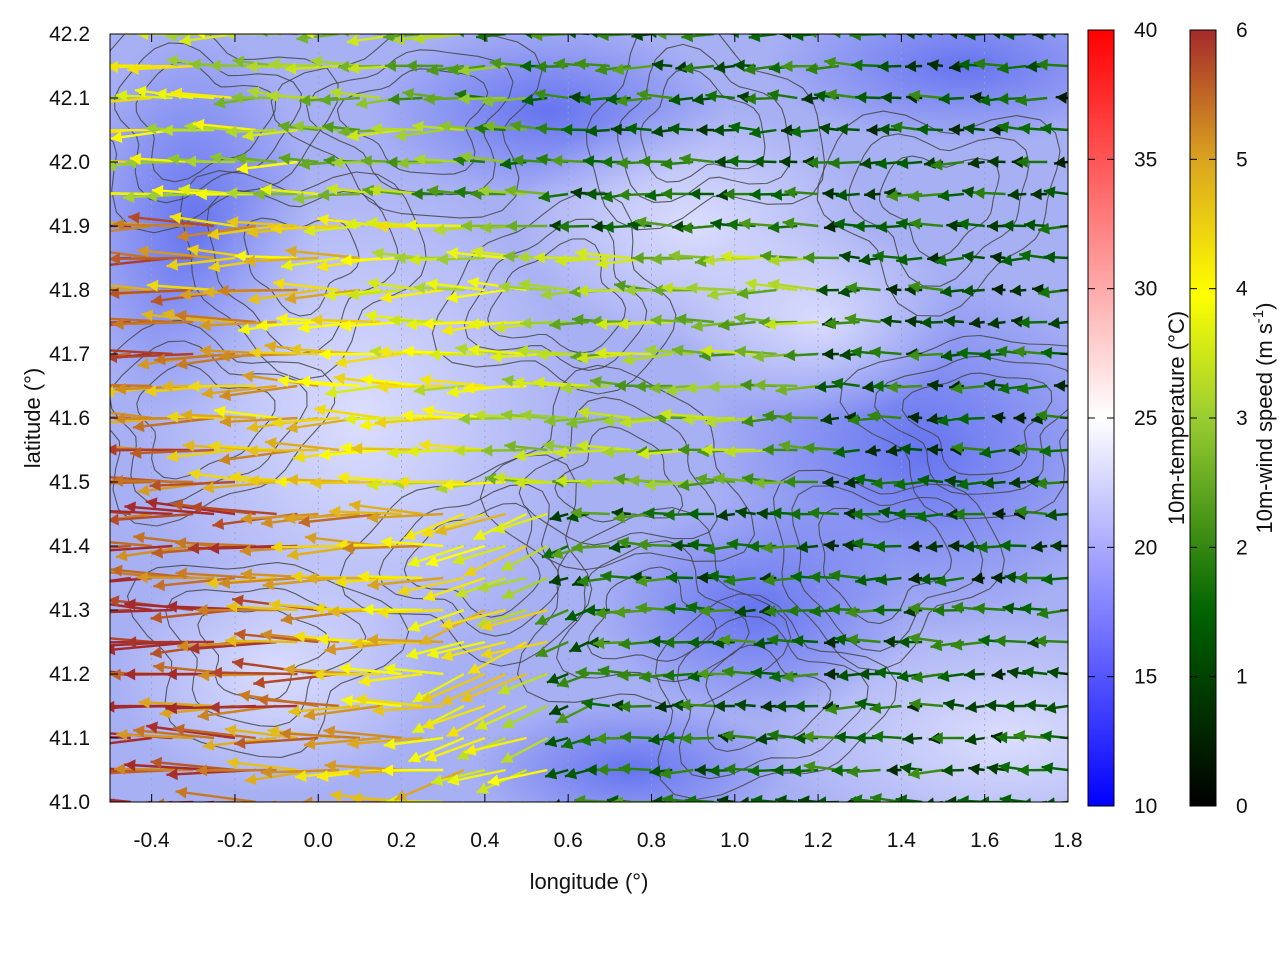  What do you see at coordinates (1258, 316) in the screenshot?
I see `wind-label-sup: -1` at bounding box center [1258, 316].